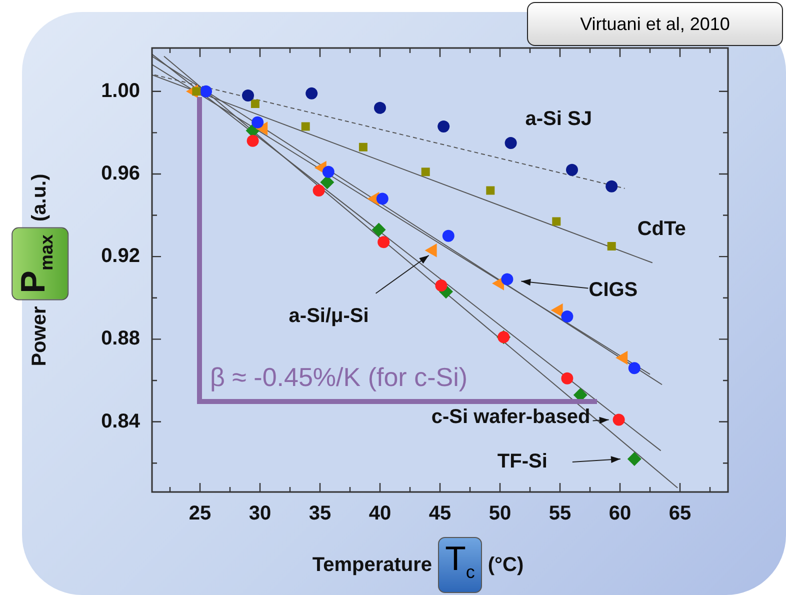 This screenshot has width=786, height=595. Describe the element at coordinates (680, 513) in the screenshot. I see `x-tick-label: 65` at that location.